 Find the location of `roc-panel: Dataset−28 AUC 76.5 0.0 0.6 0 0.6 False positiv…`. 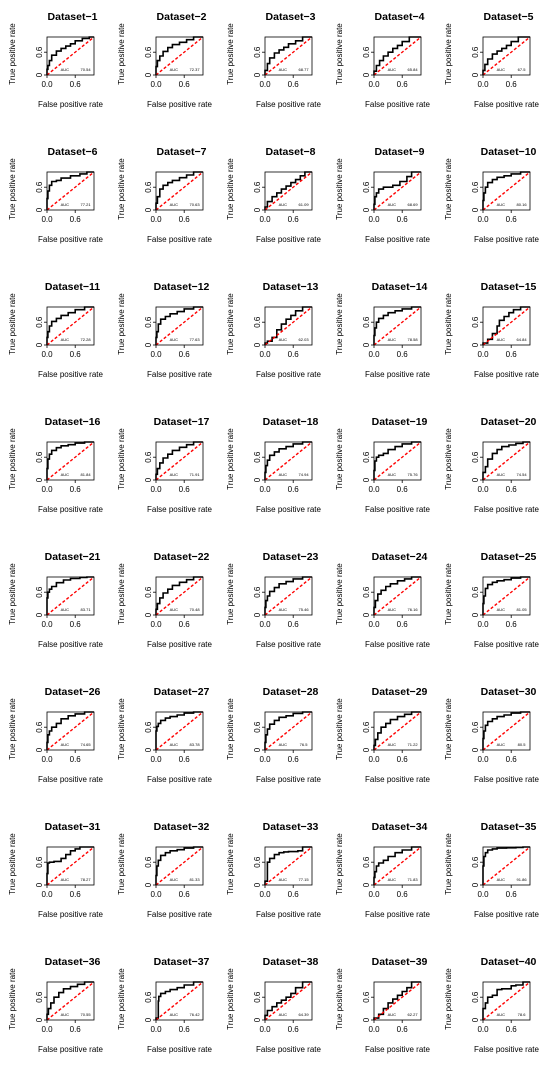

roc-panel: Dataset−28 AUC 76.5 0.0 0.6 0 0.6 False positiv… is located at coordinates (274, 735).